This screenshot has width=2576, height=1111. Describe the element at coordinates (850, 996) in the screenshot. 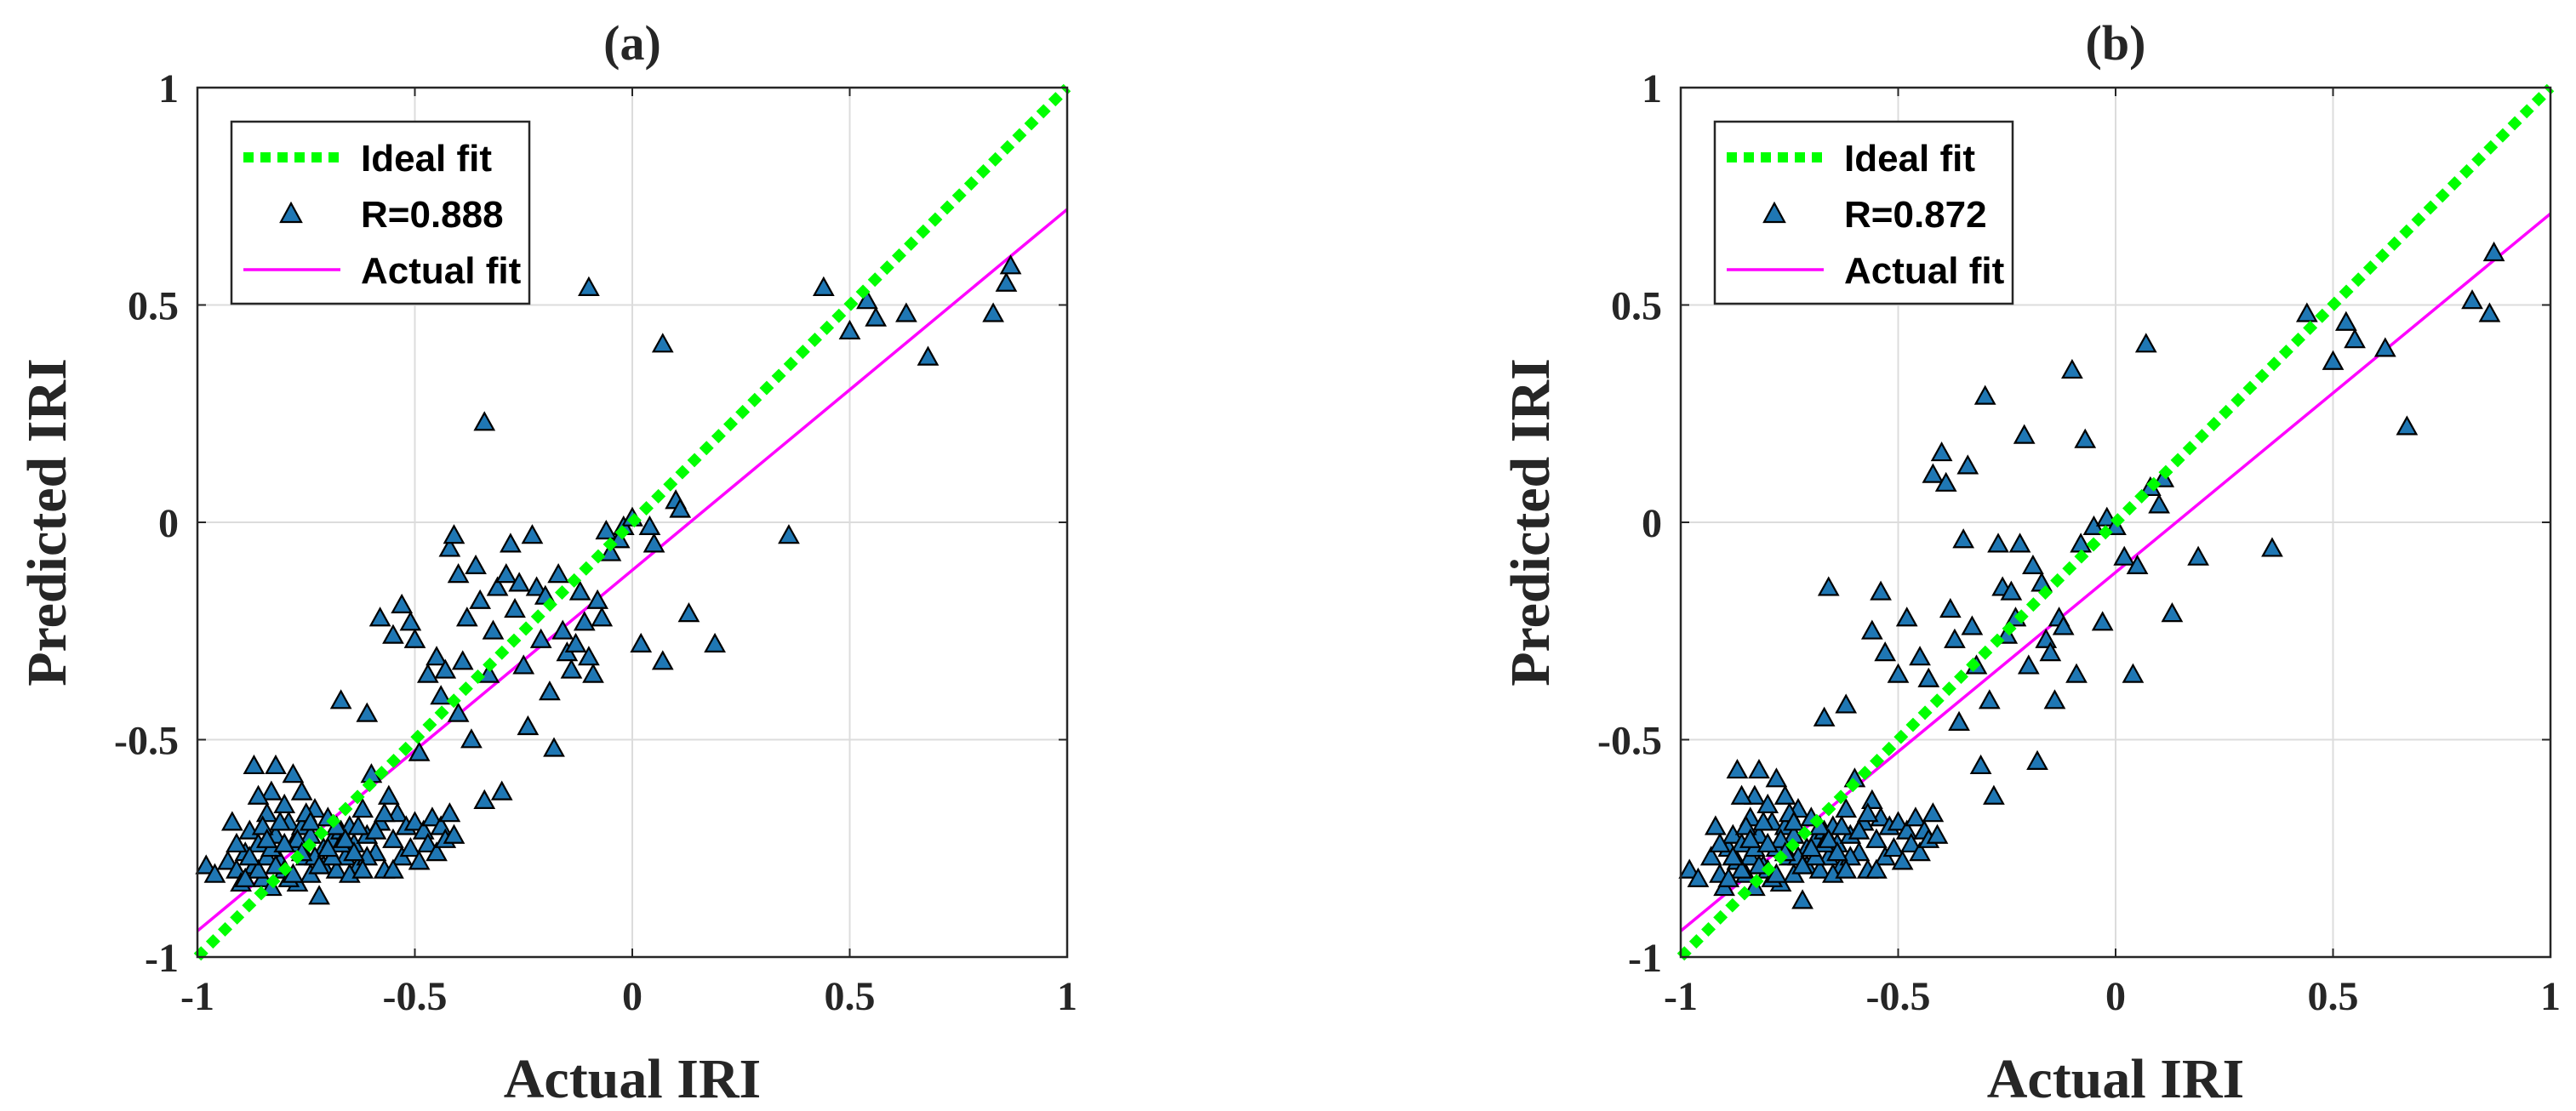

I see `x-tick-label: 0.5` at that location.